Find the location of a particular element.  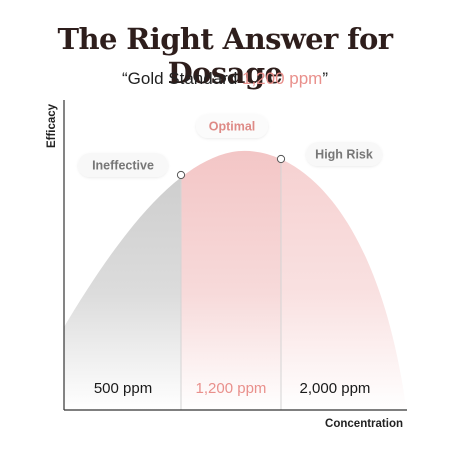

zone-name-label: High Risk is located at coordinates (344, 155).